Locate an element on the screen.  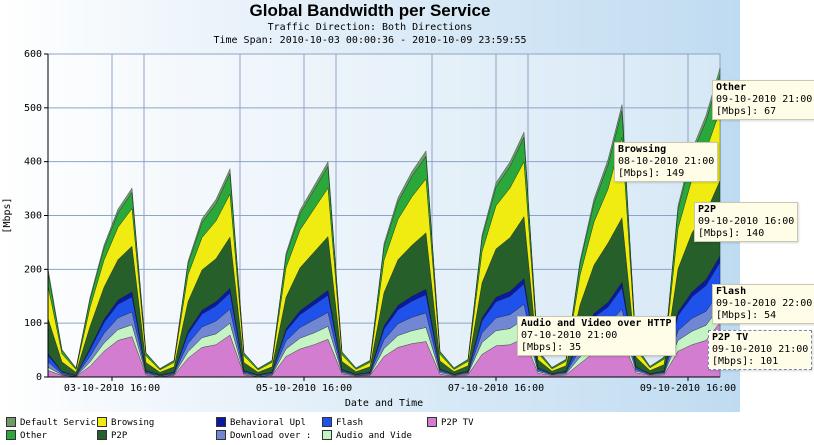
legend-label: Browsing is located at coordinates (133, 423).